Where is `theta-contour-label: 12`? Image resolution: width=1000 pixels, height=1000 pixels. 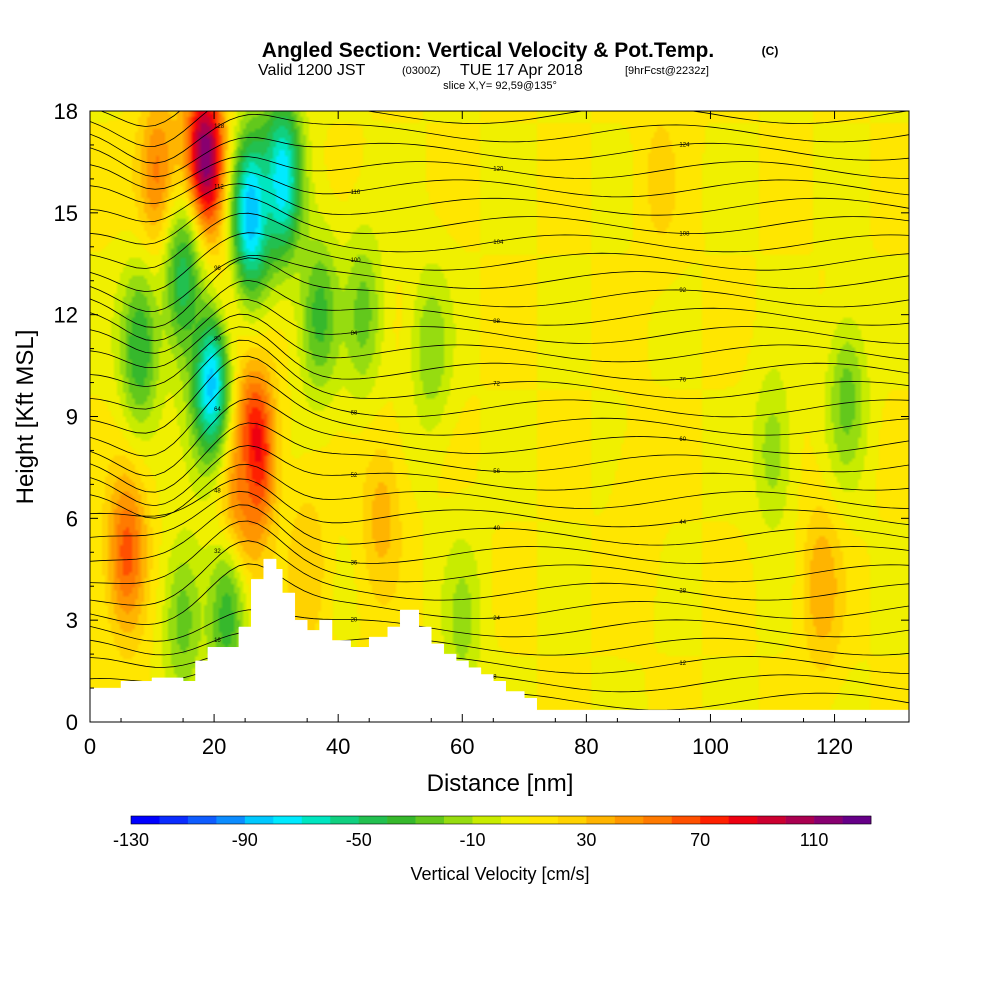 theta-contour-label: 12 is located at coordinates (682, 664).